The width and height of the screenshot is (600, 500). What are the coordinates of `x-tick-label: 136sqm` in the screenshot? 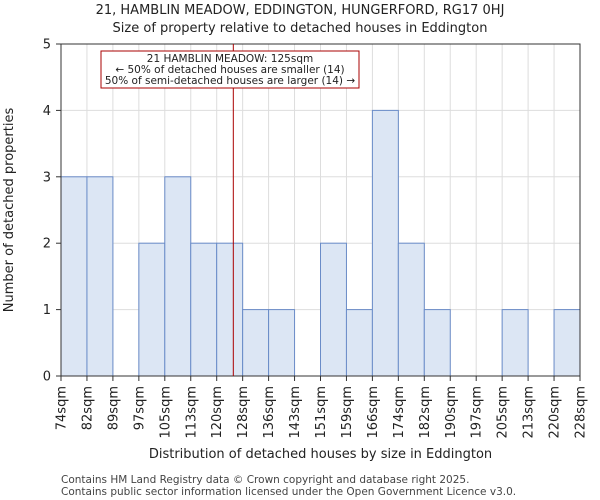 It's located at (269, 412).